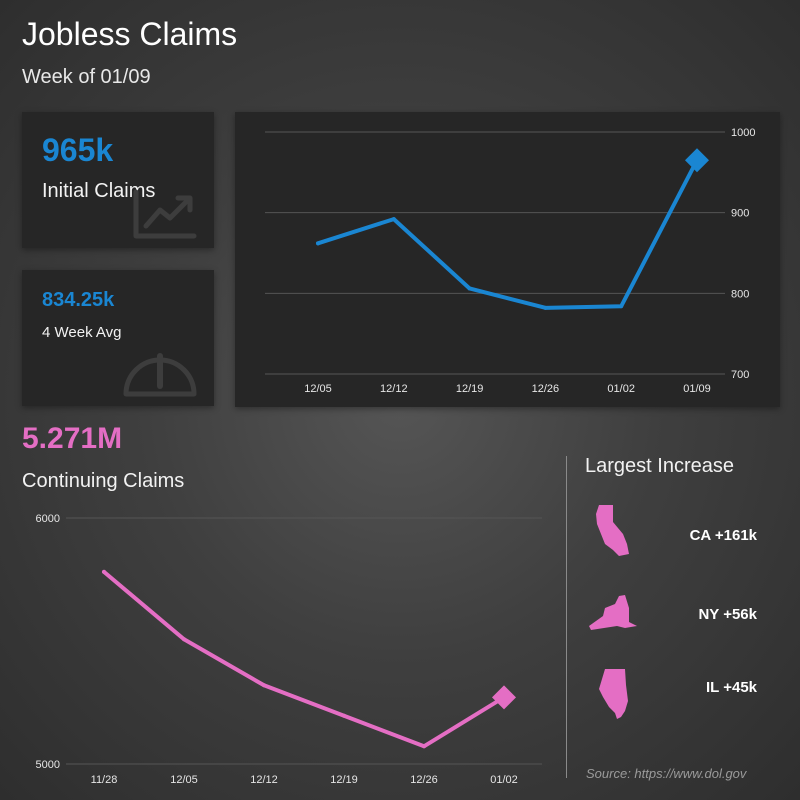 The image size is (800, 800). I want to click on state-label-ny: NY +56k, so click(727, 614).